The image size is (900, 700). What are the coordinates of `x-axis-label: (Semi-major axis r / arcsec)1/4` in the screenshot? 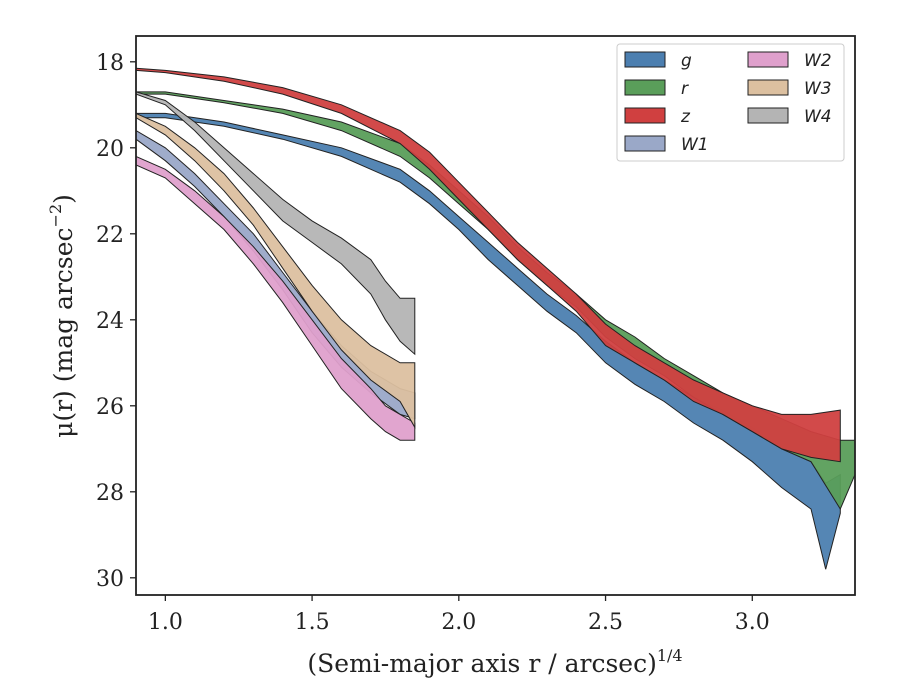 It's located at (494, 662).